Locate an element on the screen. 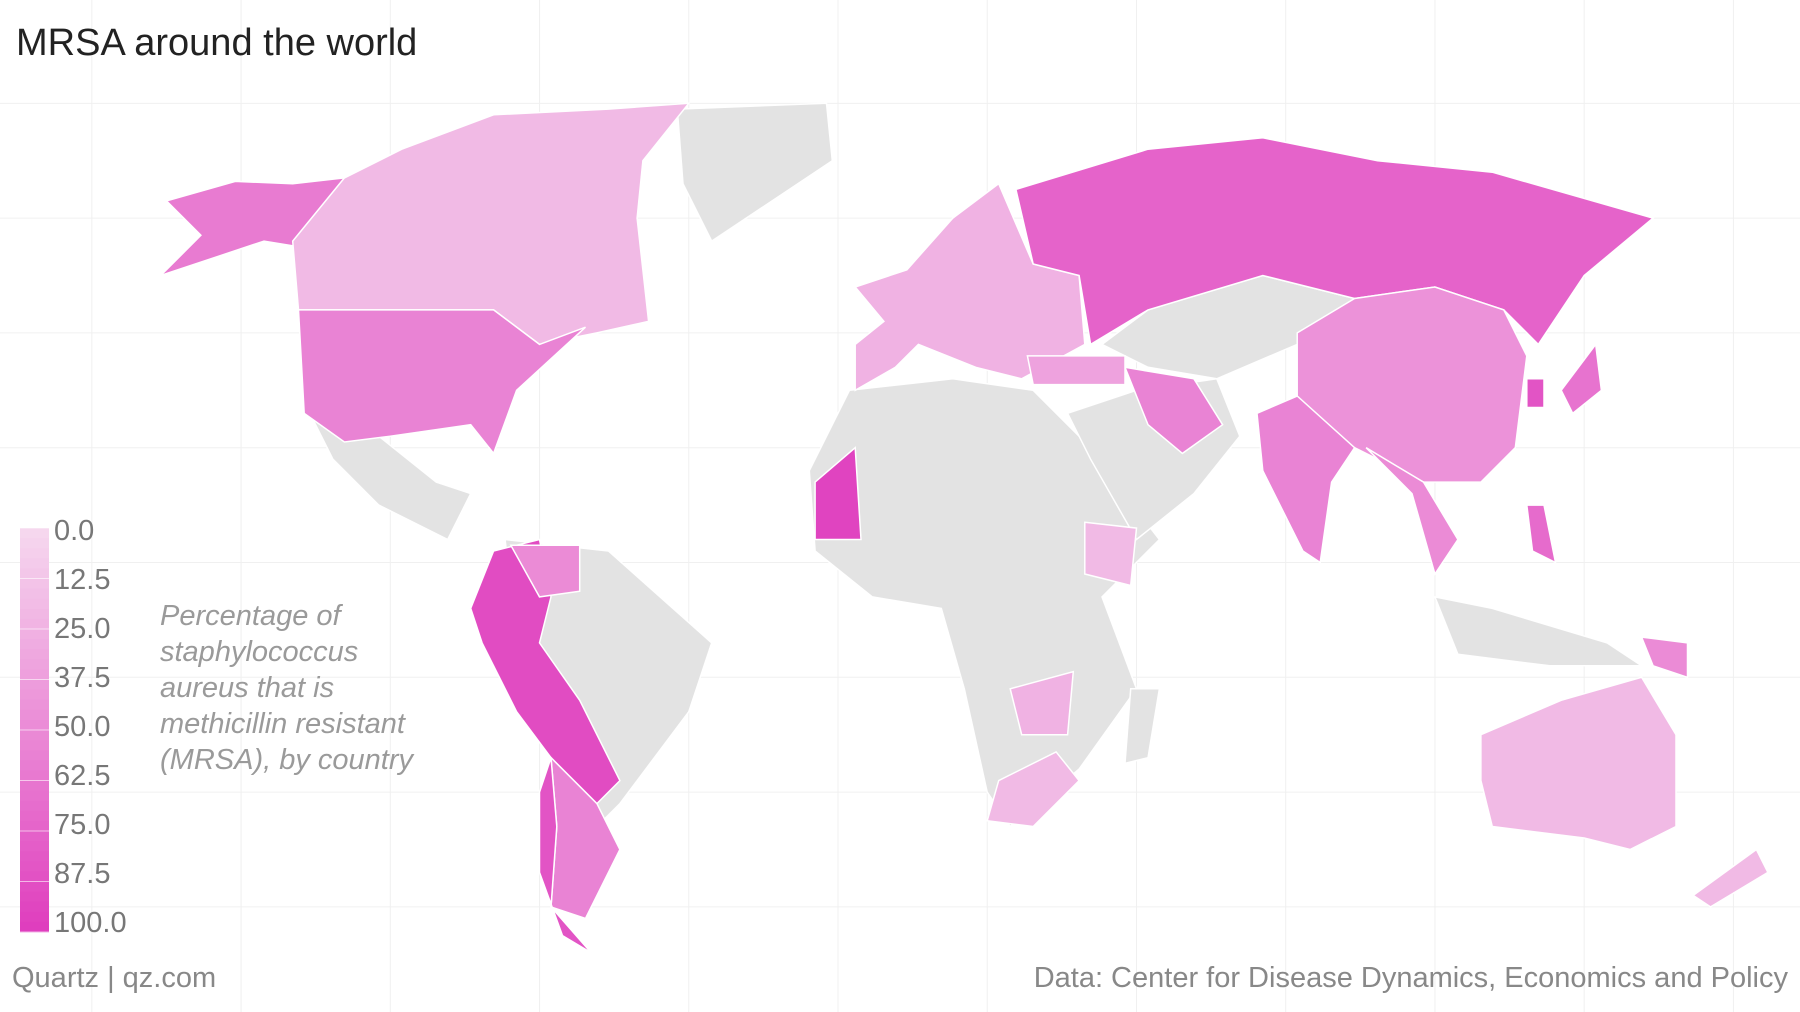  legend-tick-label: 25.0 is located at coordinates (82, 629).